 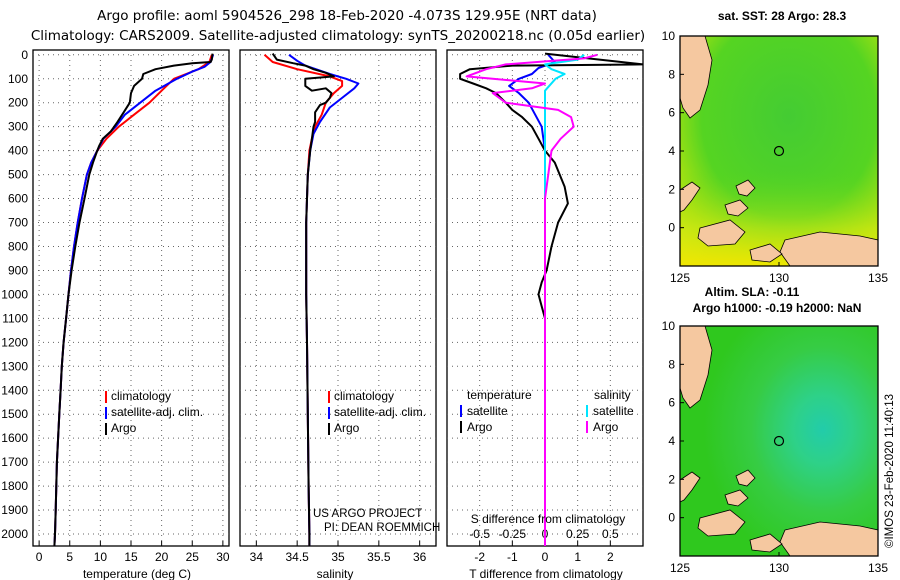 I want to click on x-tick-label: 1, so click(x=577, y=557).